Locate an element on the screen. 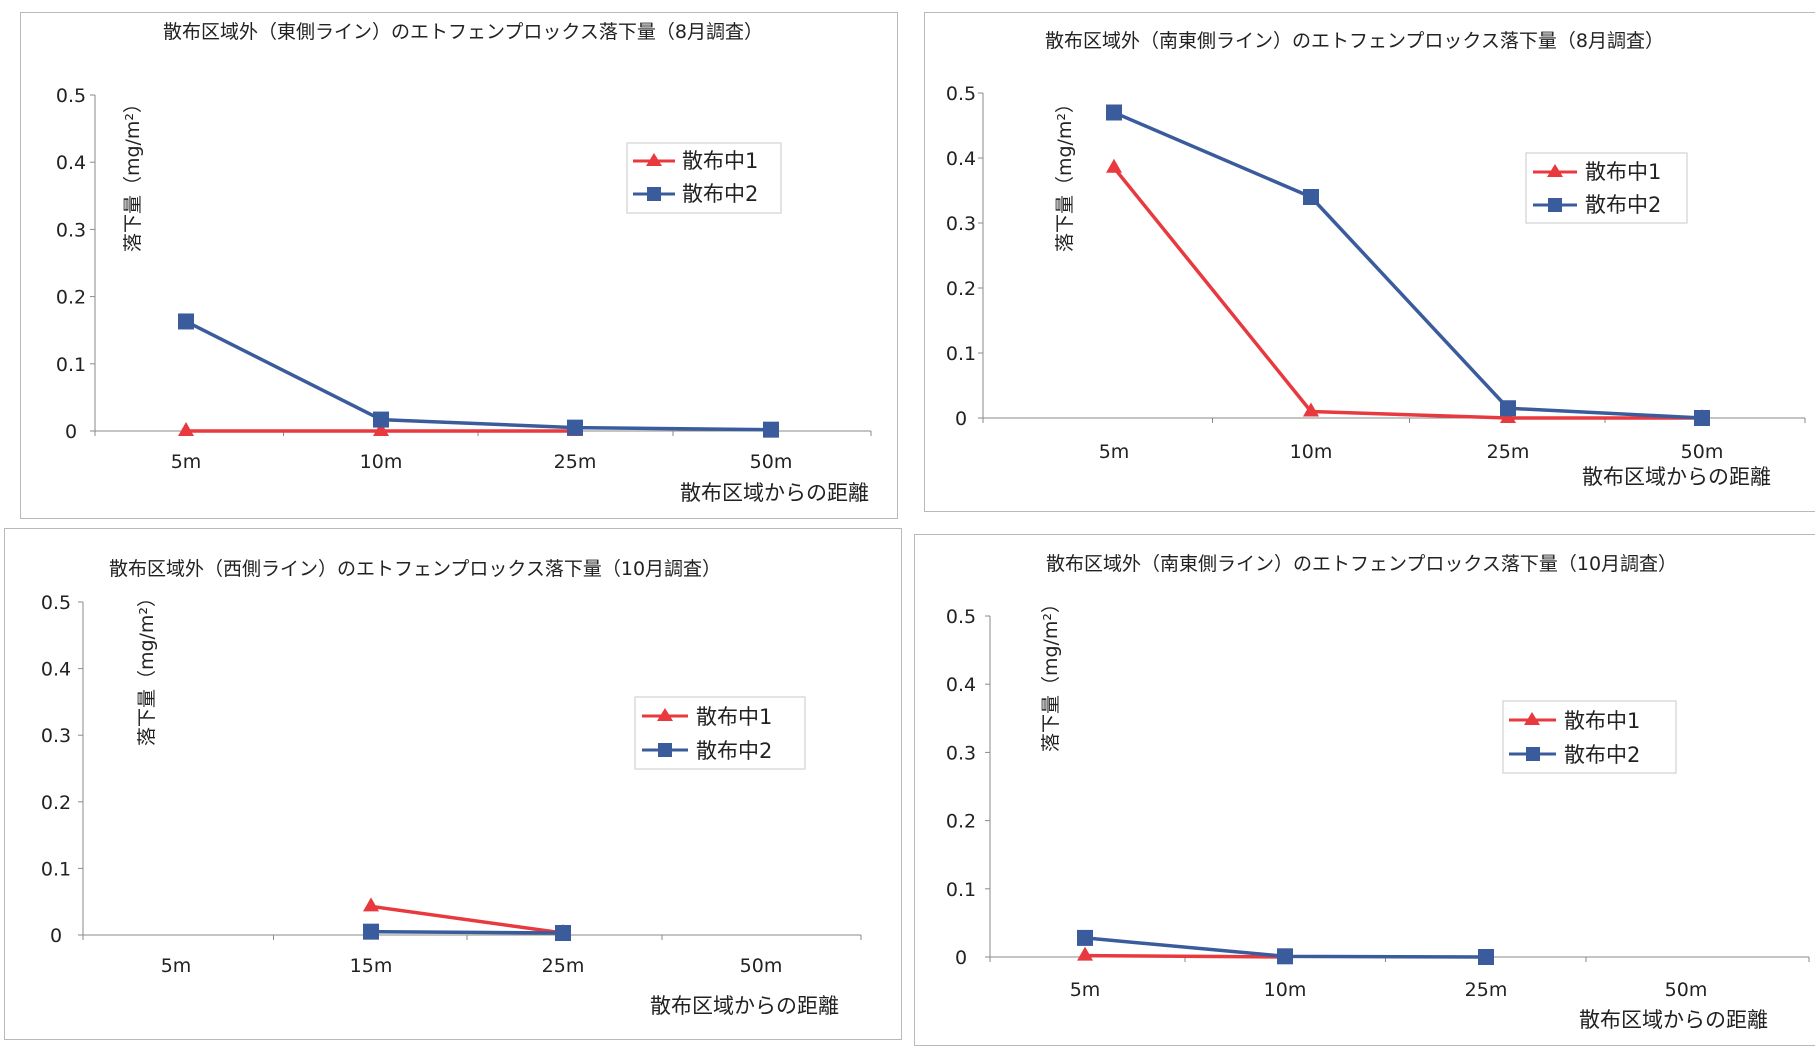 Image resolution: width=1815 pixels, height=1046 pixels. x-axis: 5m 15m 25m 50m is located at coordinates (472, 955).